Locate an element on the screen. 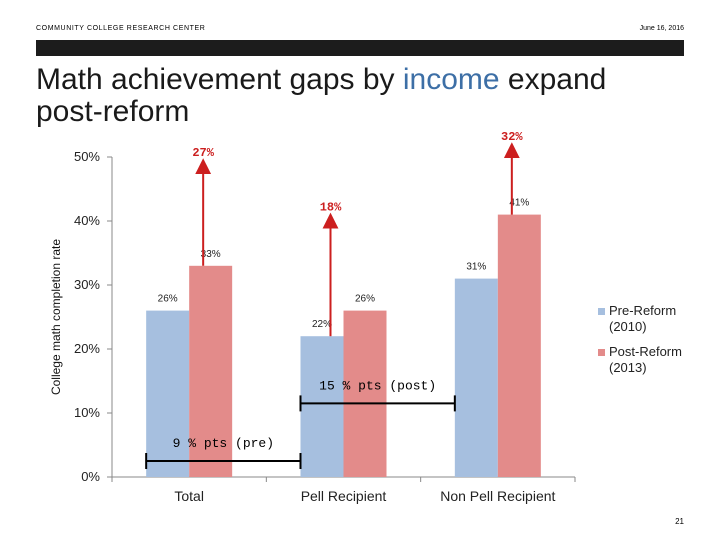 The width and height of the screenshot is (720, 540). gap-label: 15 % pts (post) is located at coordinates (377, 385).